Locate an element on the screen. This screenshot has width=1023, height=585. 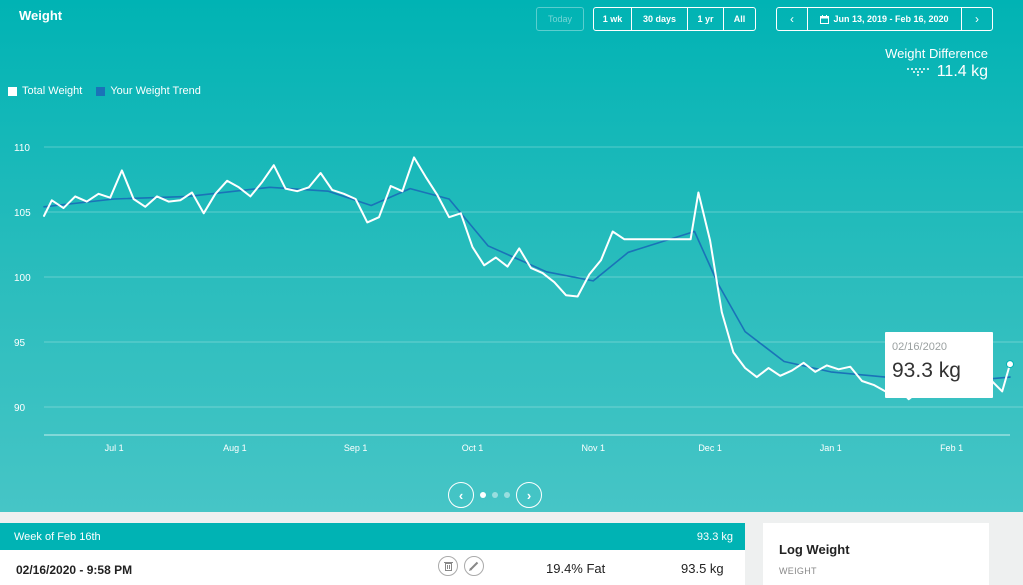
y-tick-label: 100 is located at coordinates (22, 278).